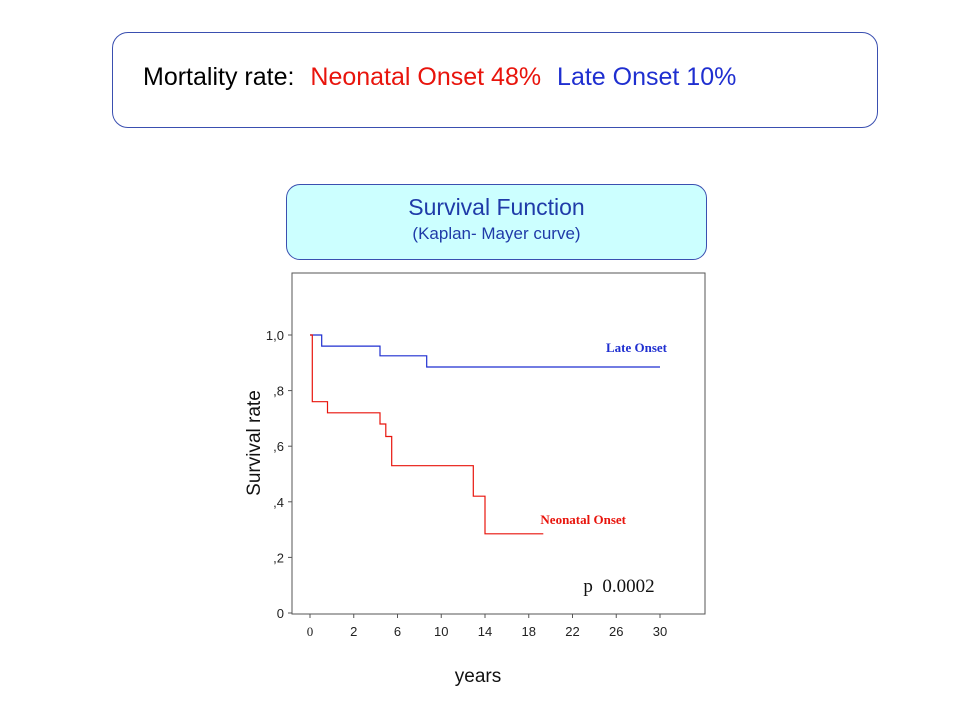 The image size is (960, 720). I want to click on neonatal-mortality: Neonatal Onset 48%, so click(426, 77).